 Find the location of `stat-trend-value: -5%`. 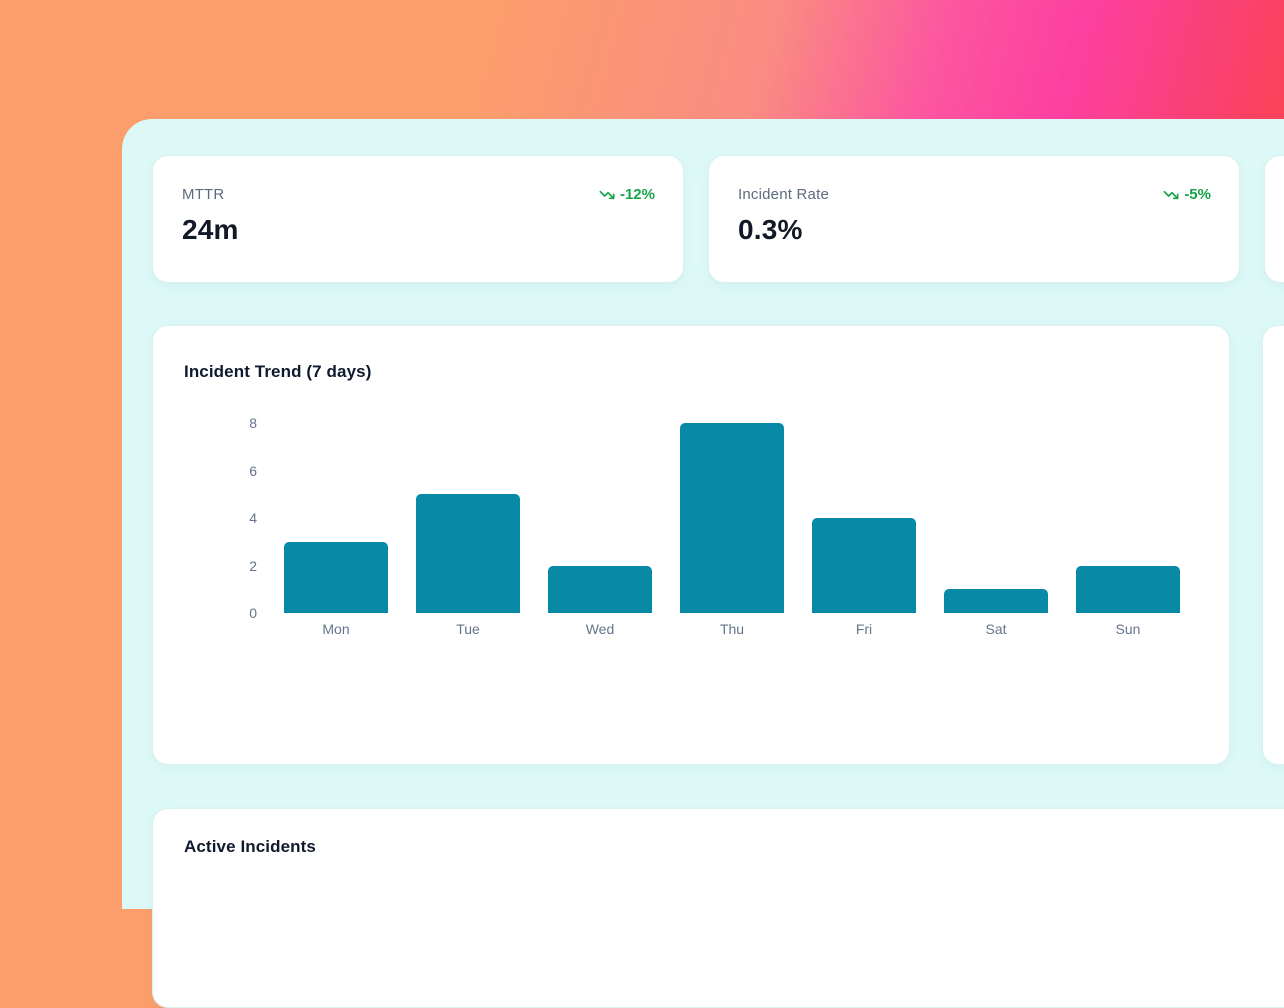

stat-trend-value: -5% is located at coordinates (1197, 194).